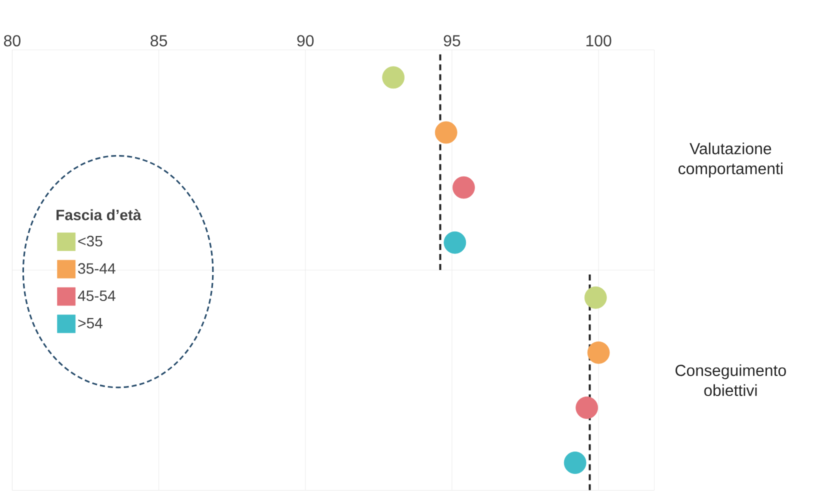  What do you see at coordinates (99, 214) in the screenshot?
I see `legend-title: Fascia d’età` at bounding box center [99, 214].